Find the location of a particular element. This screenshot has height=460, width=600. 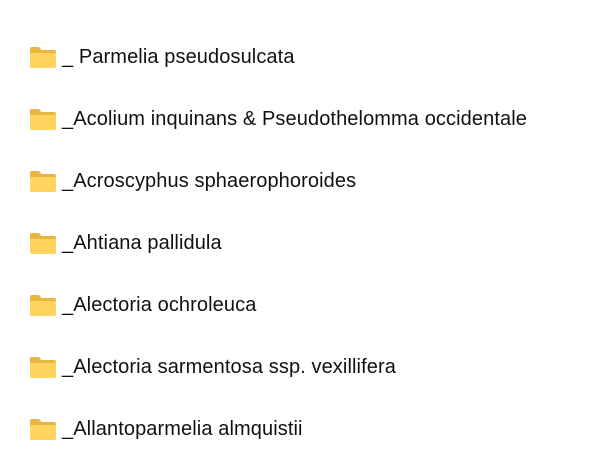

folder-name: _Acroscyphus sphaerophoroides is located at coordinates (209, 180).